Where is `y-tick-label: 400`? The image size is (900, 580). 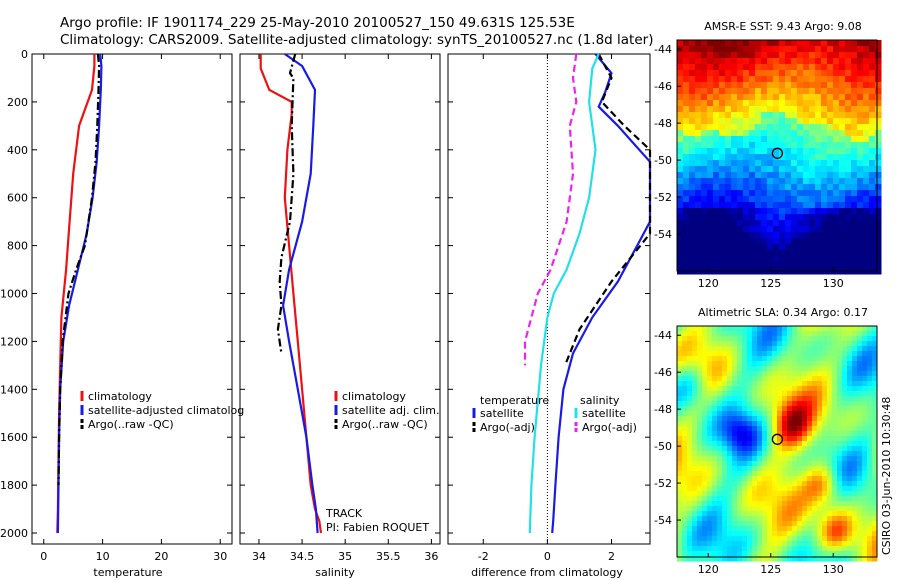
y-tick-label: 400 is located at coordinates (17, 150).